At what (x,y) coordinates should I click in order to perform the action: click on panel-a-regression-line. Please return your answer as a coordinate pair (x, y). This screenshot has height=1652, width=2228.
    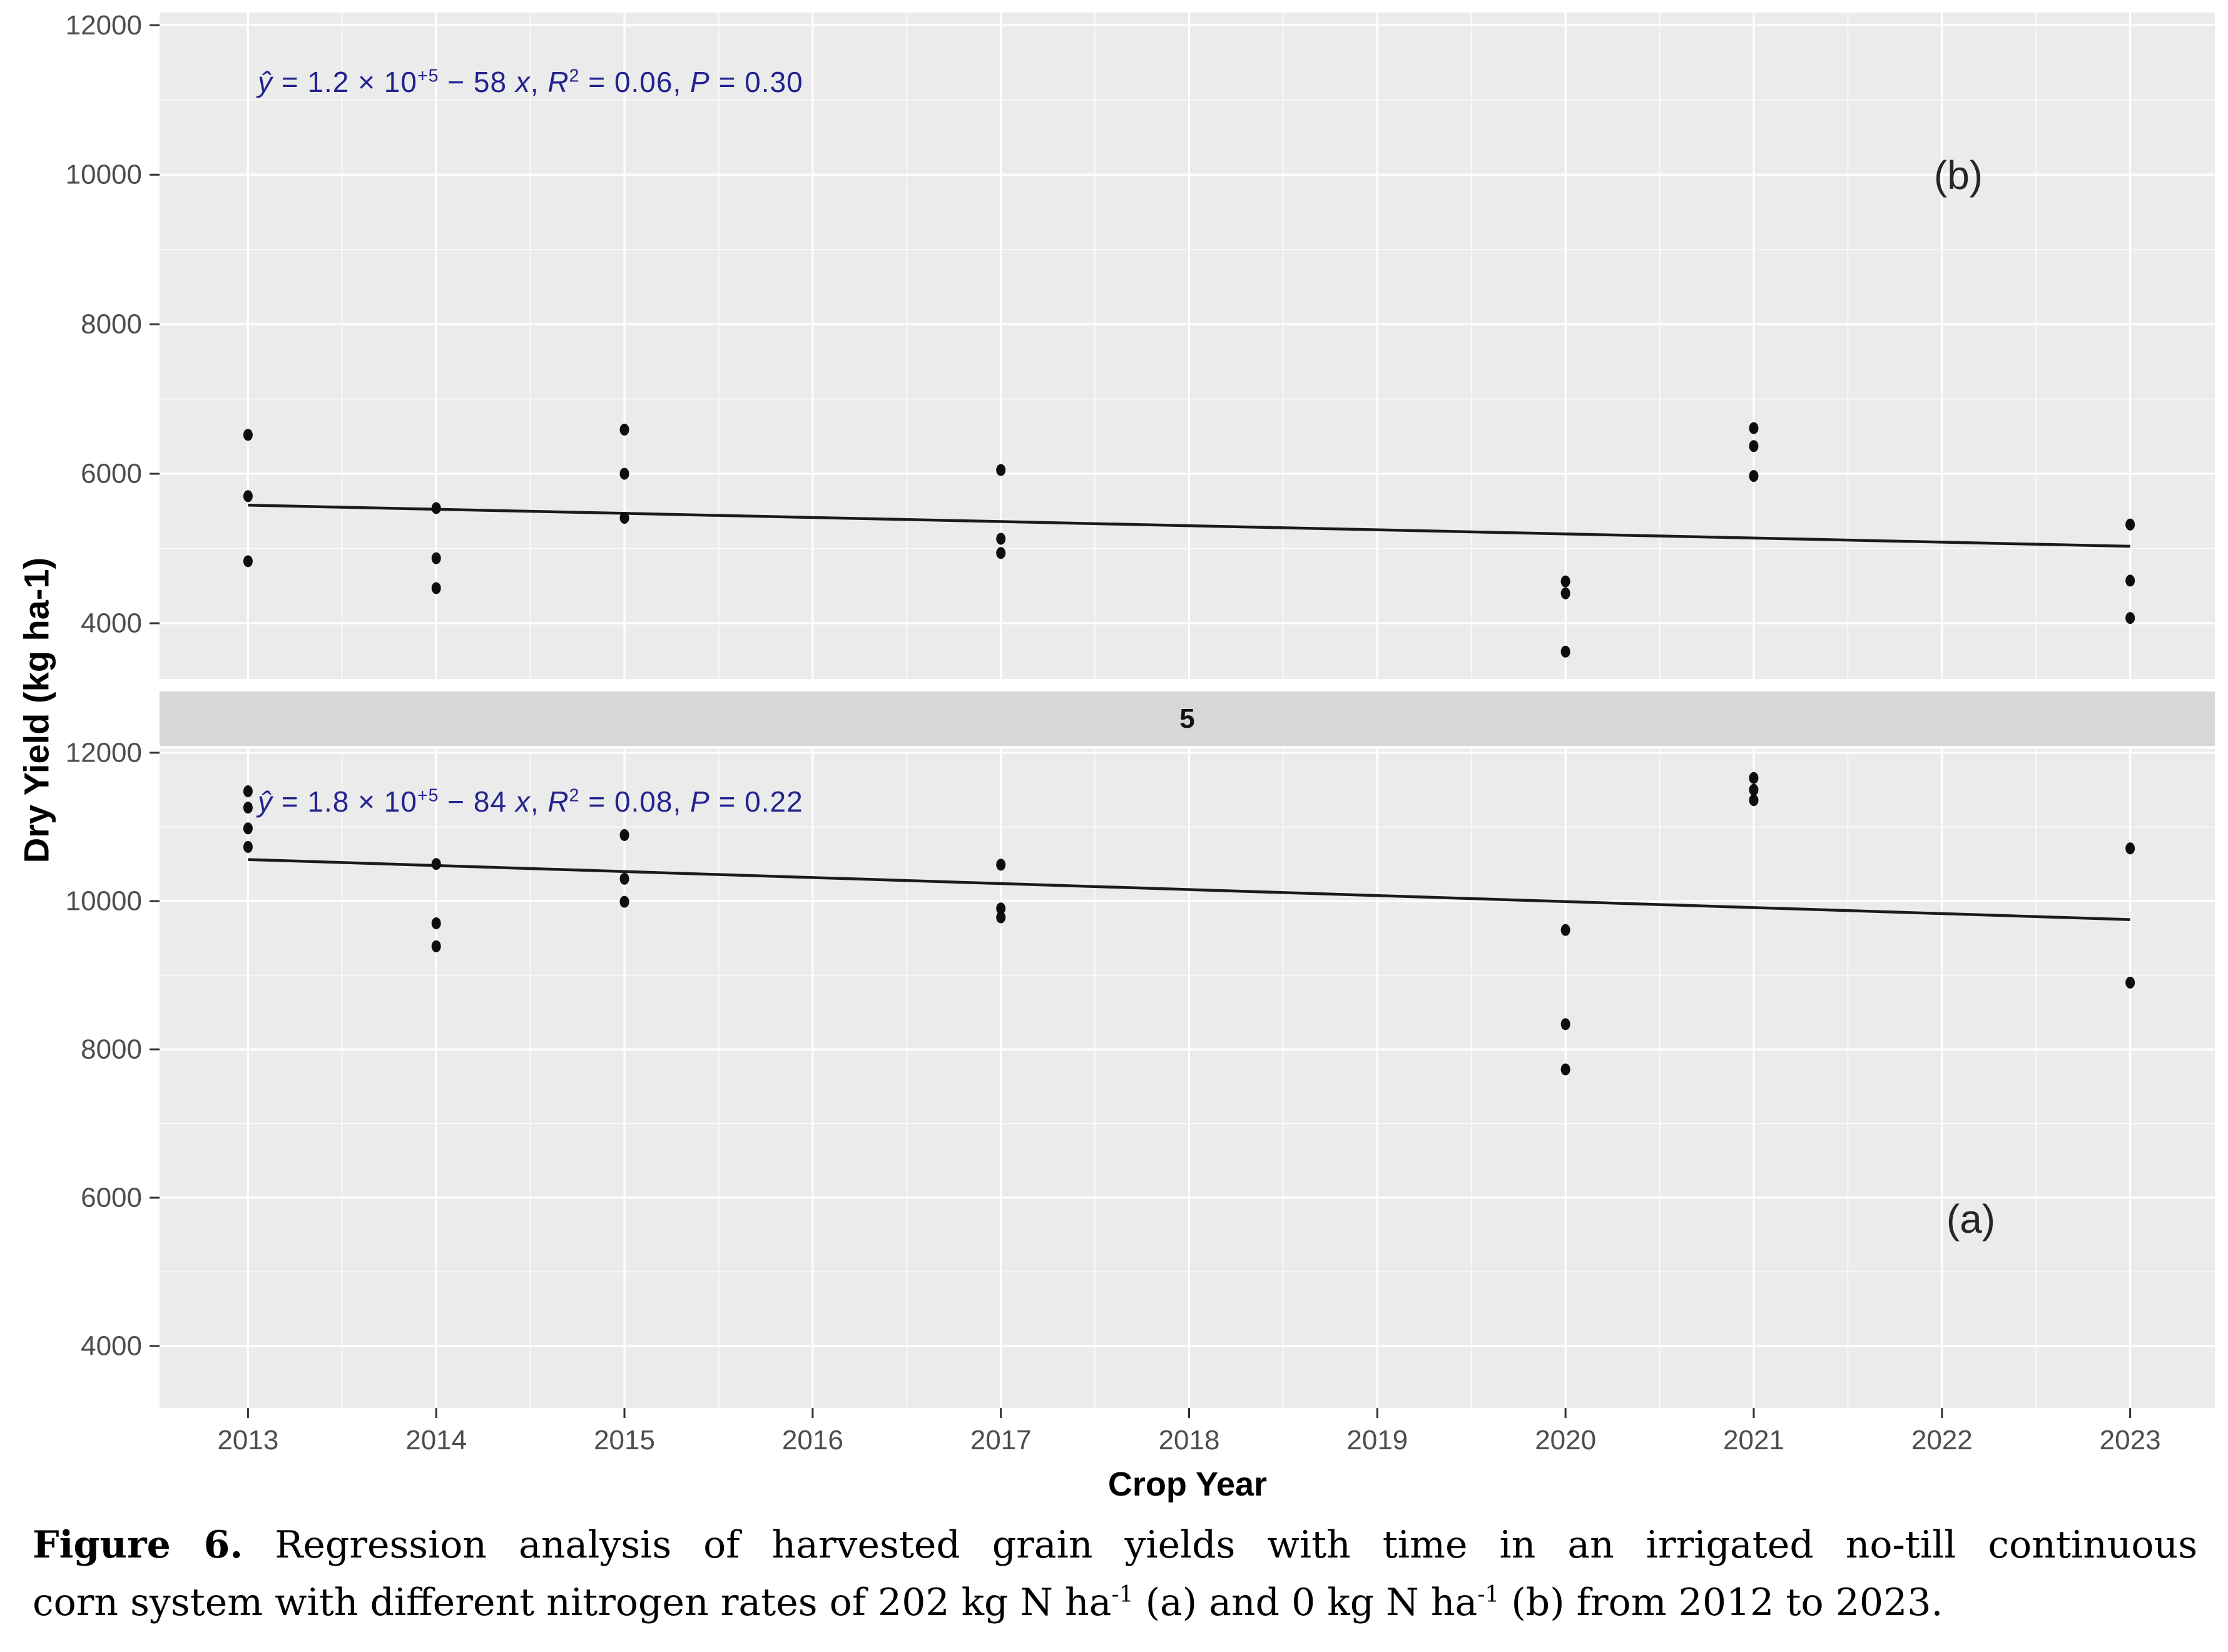
    Looking at the image, I should click on (1189, 889).